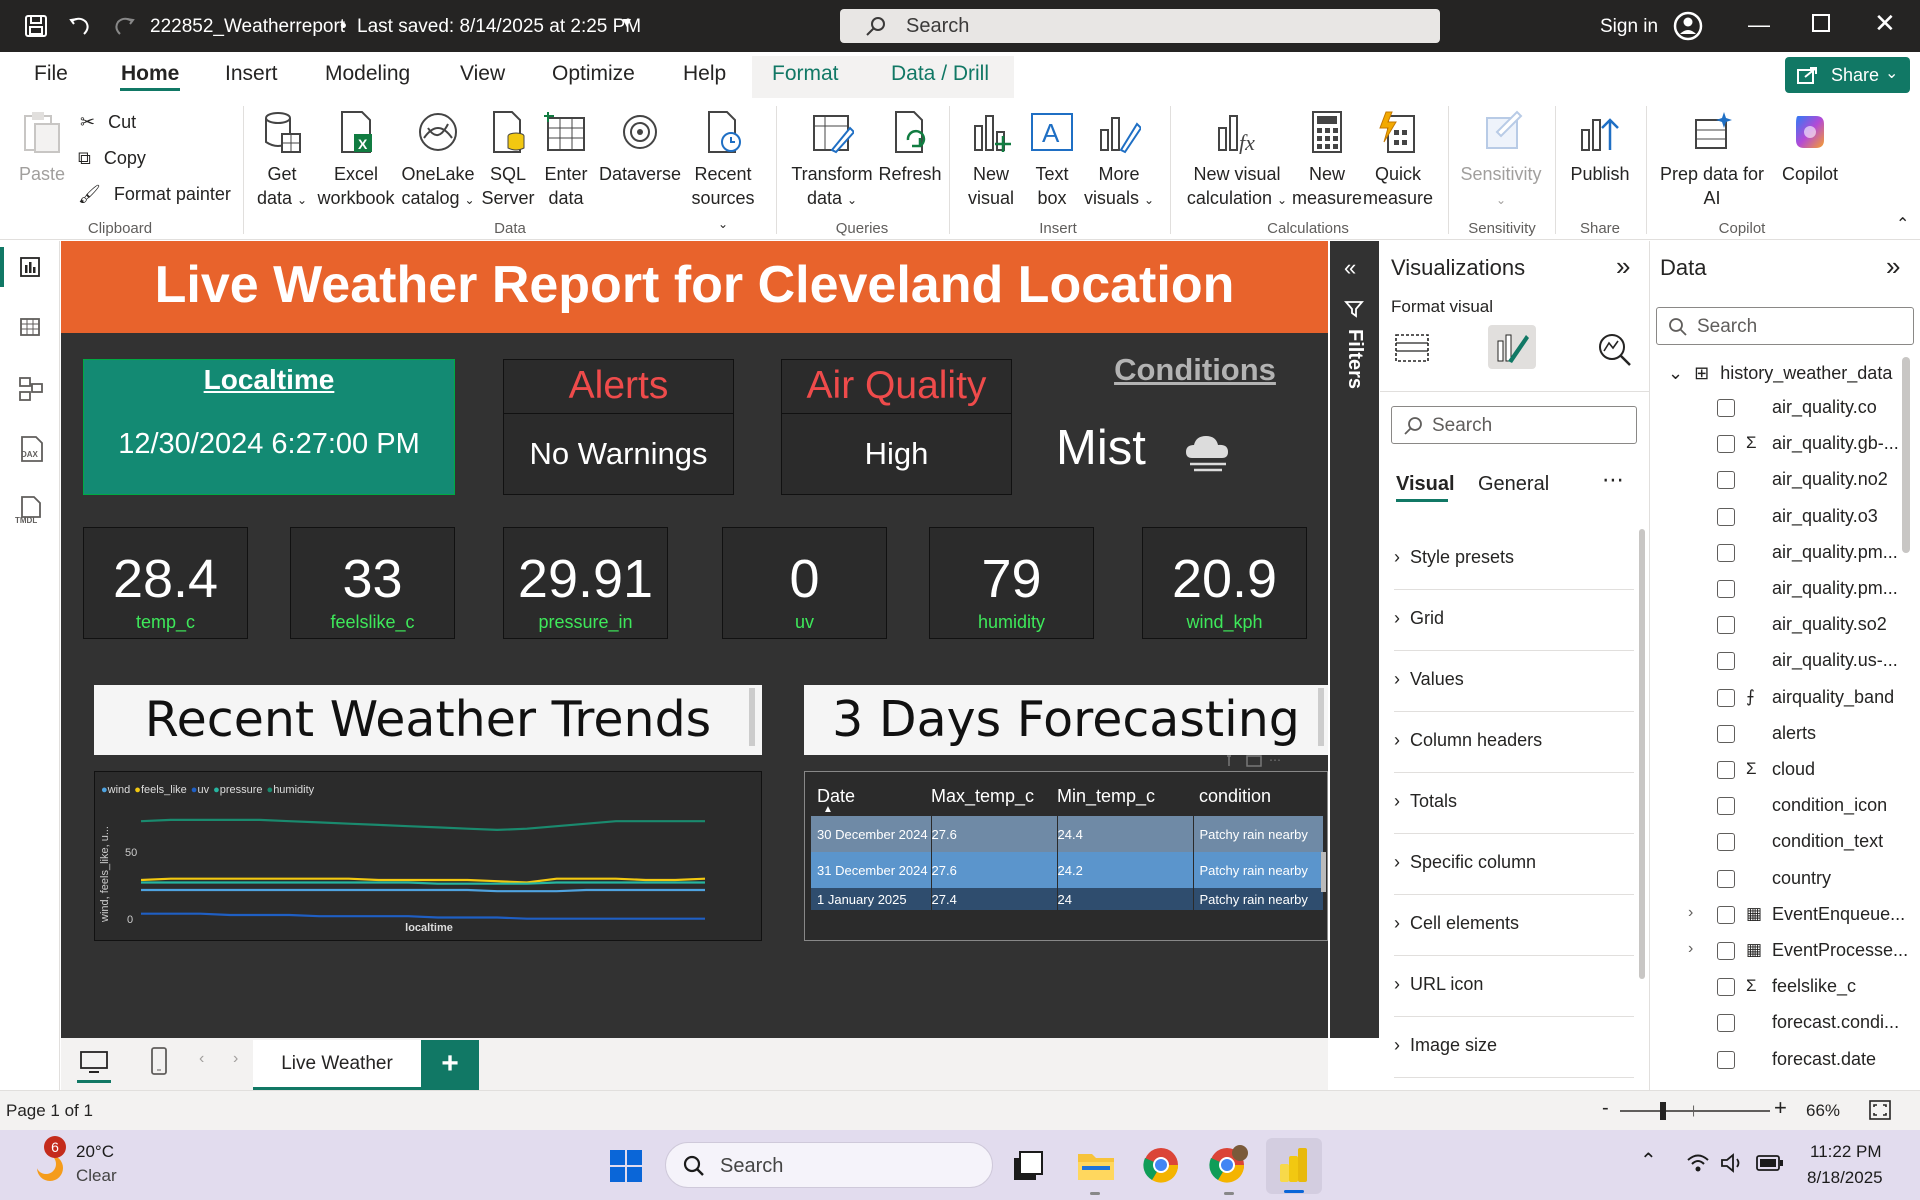 The image size is (1920, 1200). Describe the element at coordinates (1501, 154) in the screenshot. I see `sensitivity-button: Sensitivity ⌄` at that location.